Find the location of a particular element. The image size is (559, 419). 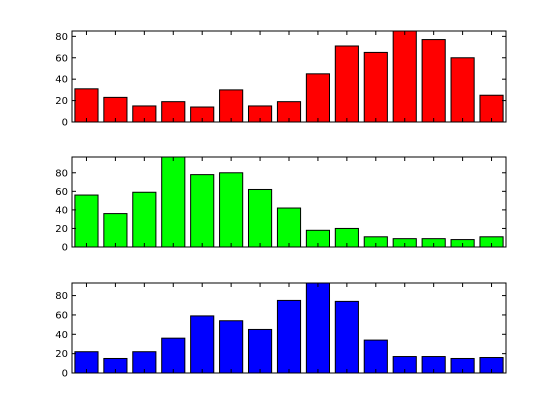

ytick-label-blue-40: 40 is located at coordinates (61, 335).